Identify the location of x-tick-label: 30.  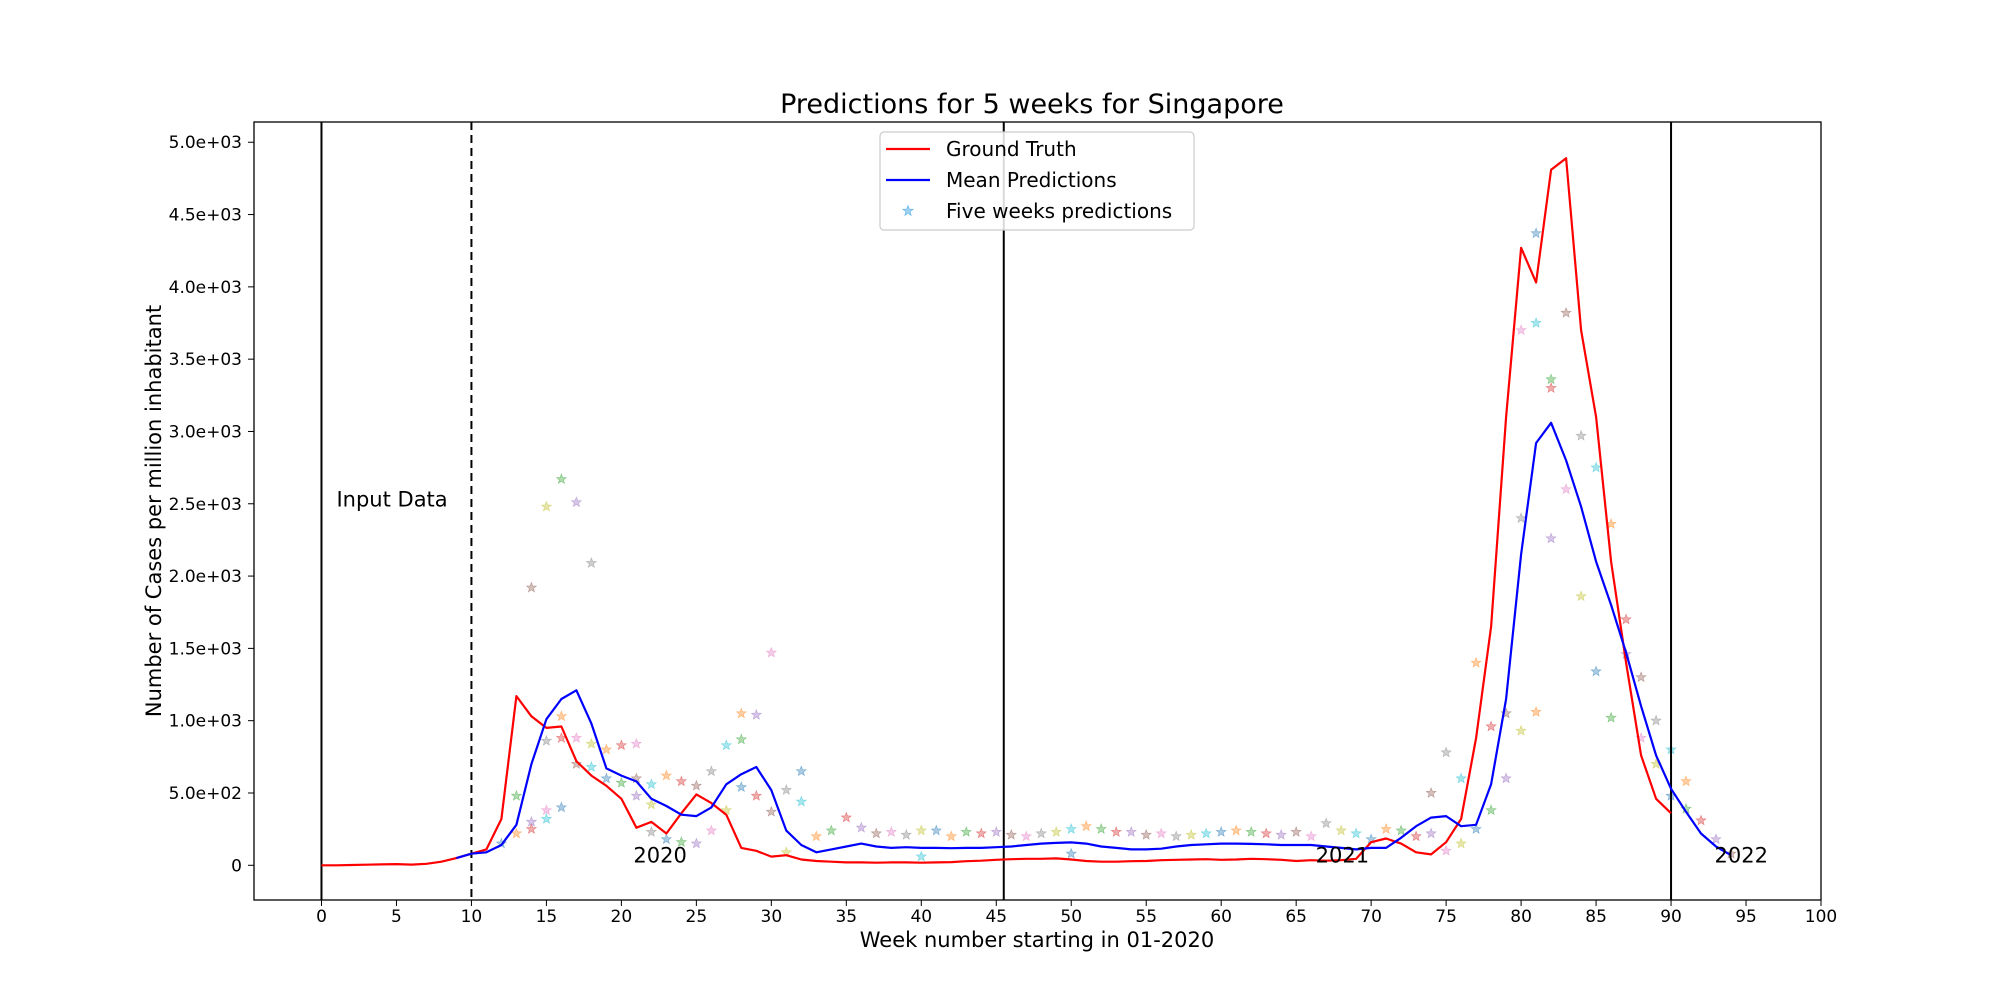
(772, 917).